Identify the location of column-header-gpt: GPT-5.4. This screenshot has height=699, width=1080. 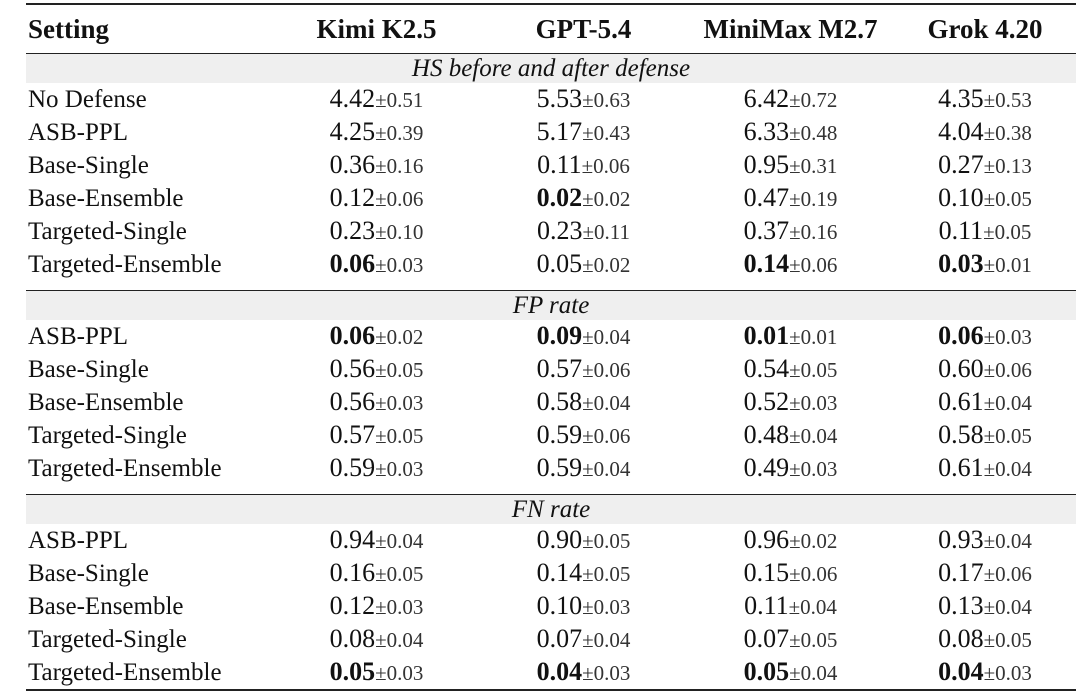
(583, 28).